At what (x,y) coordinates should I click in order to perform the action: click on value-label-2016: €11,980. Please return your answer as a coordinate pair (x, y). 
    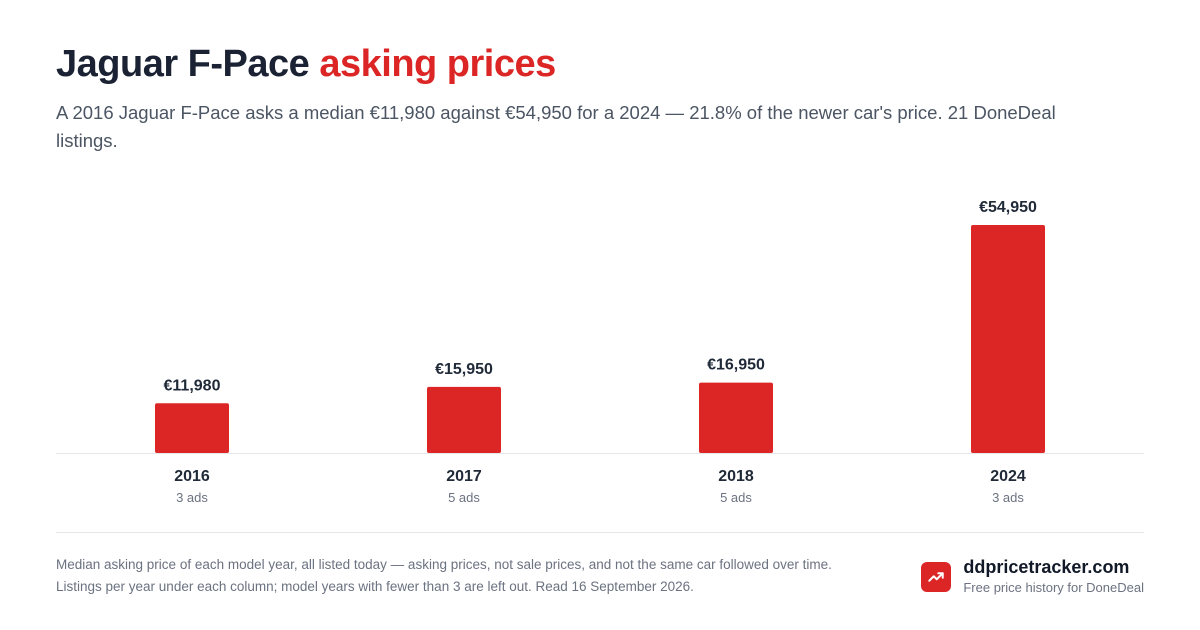
    Looking at the image, I should click on (192, 385).